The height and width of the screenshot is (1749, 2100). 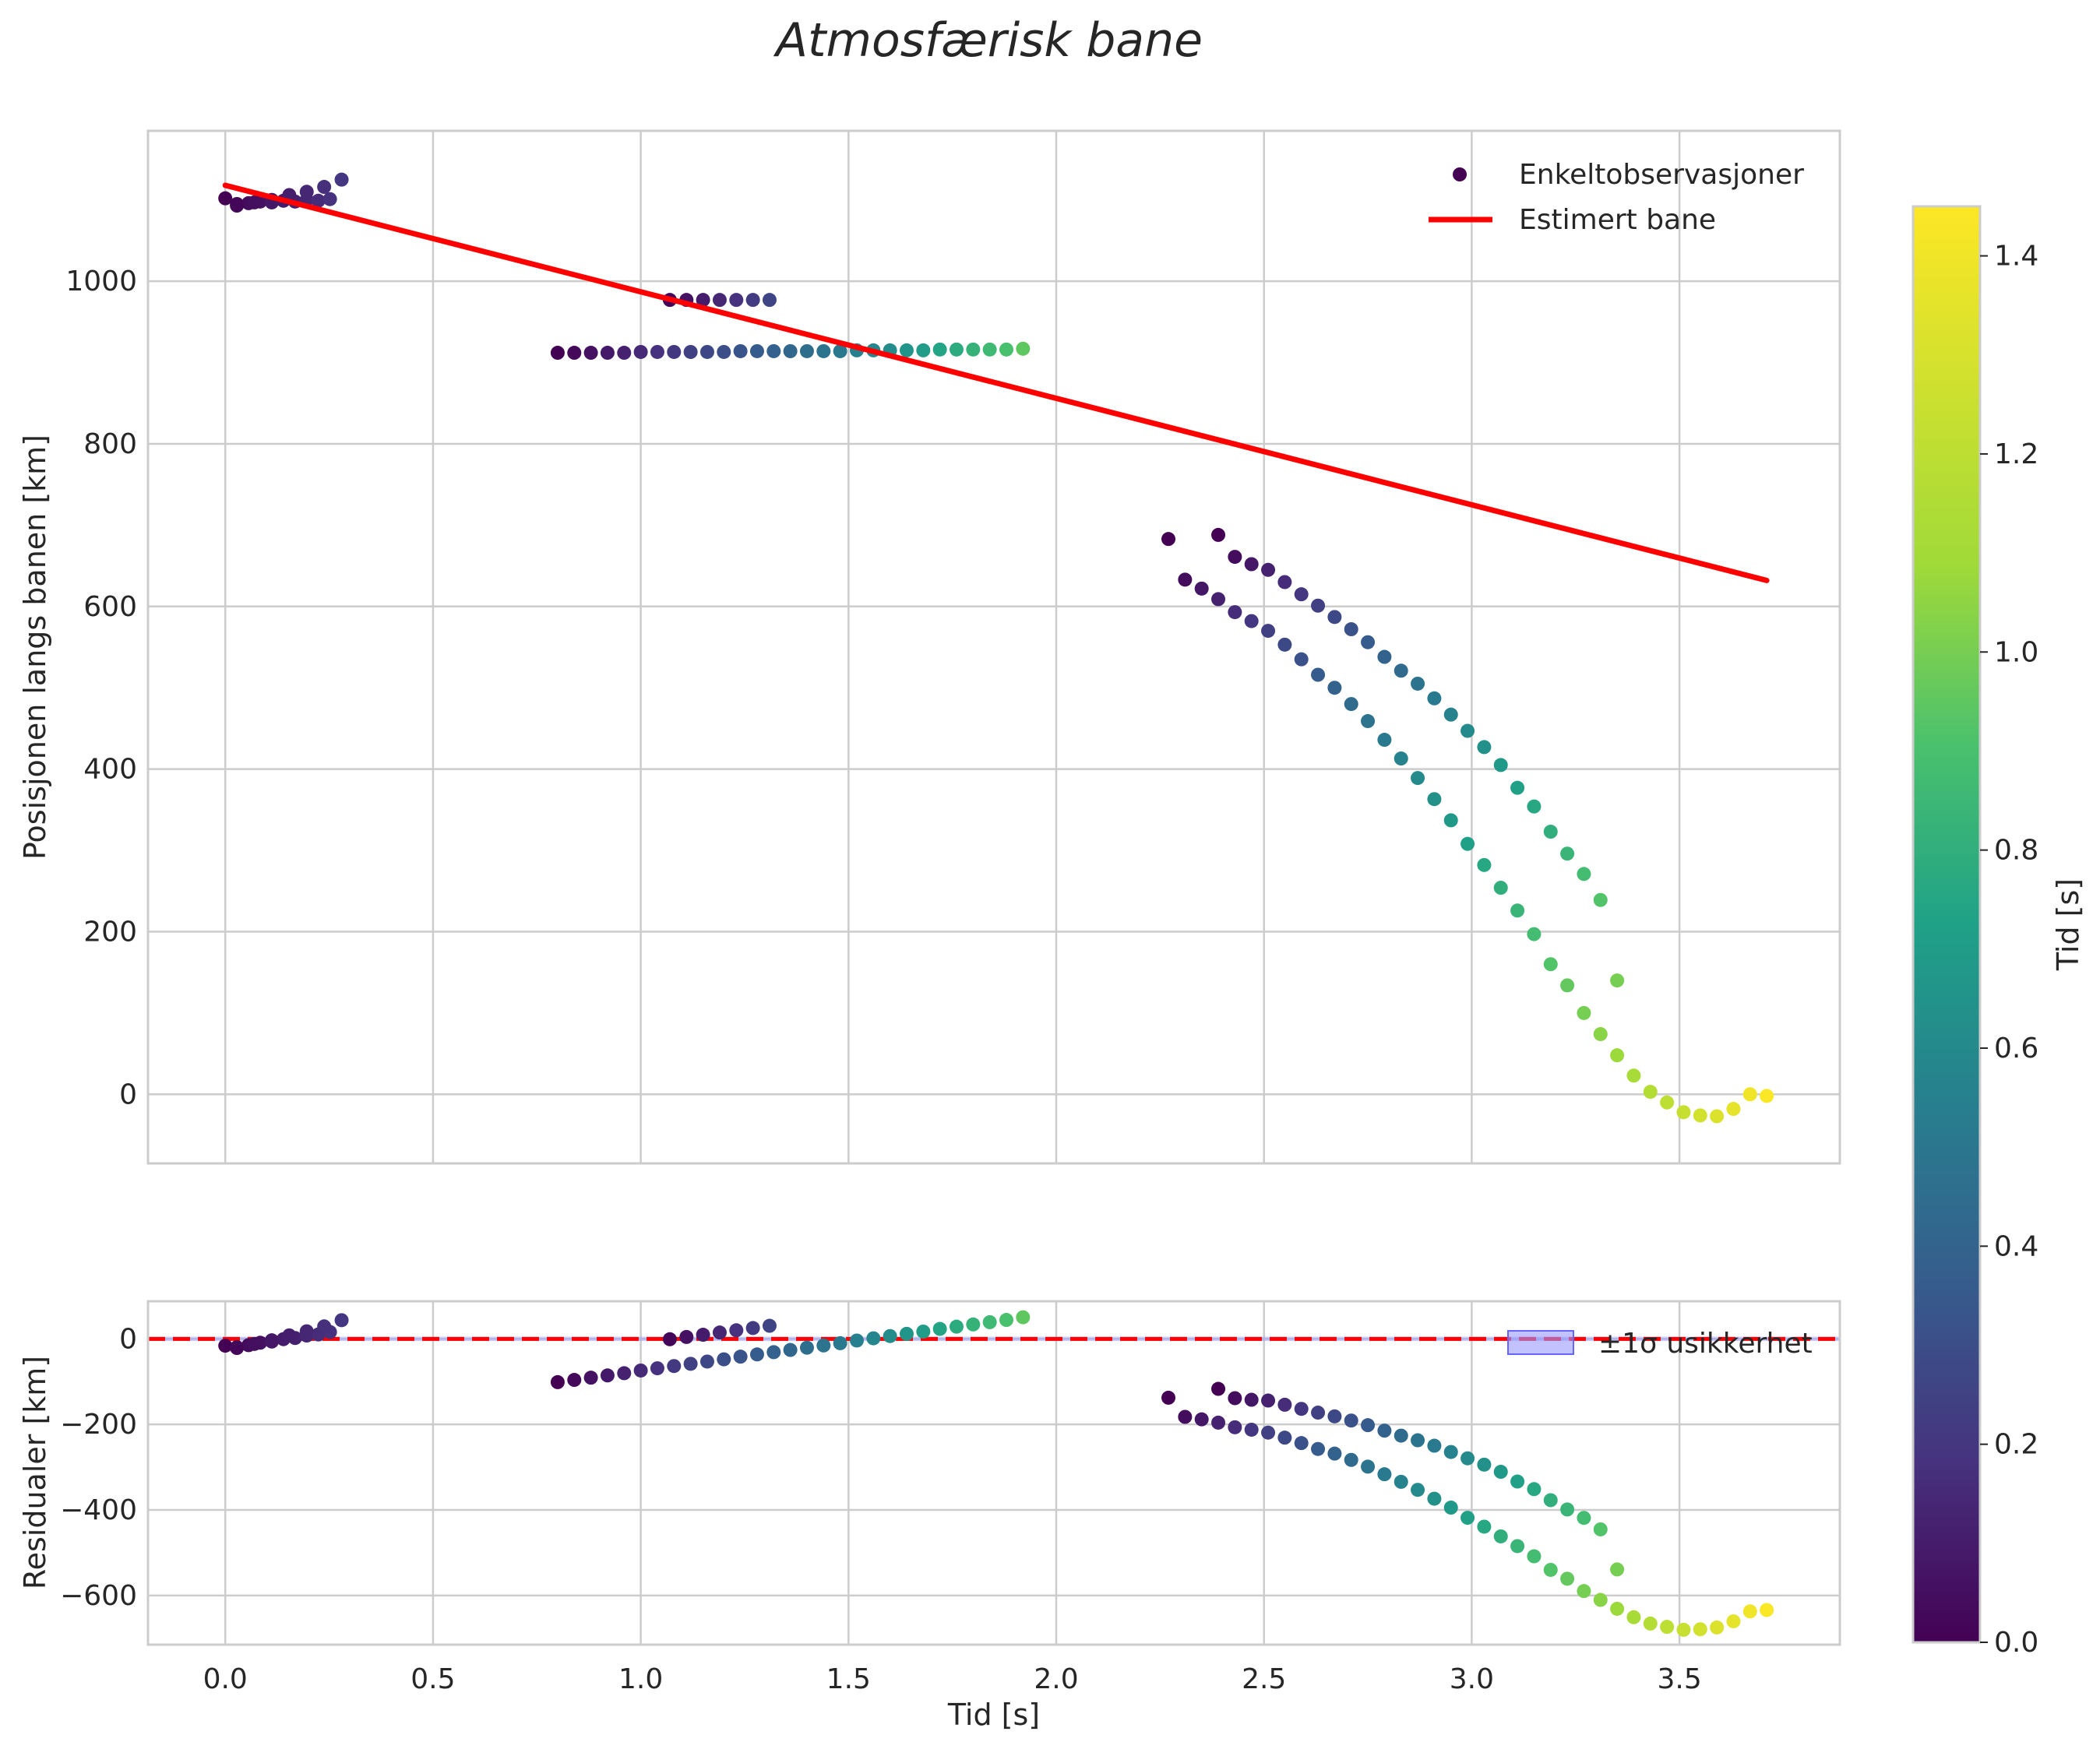 What do you see at coordinates (988, 40) in the screenshot?
I see `chart-title: Atmosfærisk bane` at bounding box center [988, 40].